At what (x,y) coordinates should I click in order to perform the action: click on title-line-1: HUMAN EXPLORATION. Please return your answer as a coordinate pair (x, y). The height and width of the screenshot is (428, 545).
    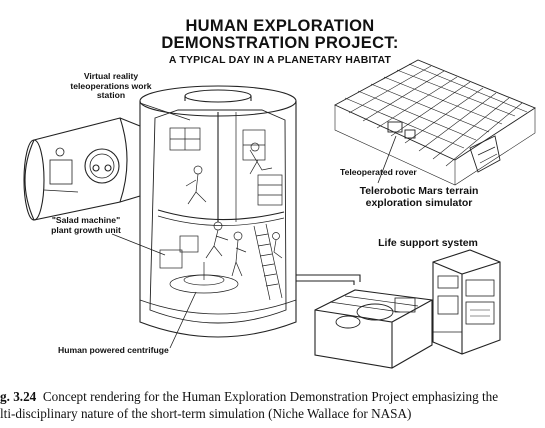
    Looking at the image, I should click on (280, 26).